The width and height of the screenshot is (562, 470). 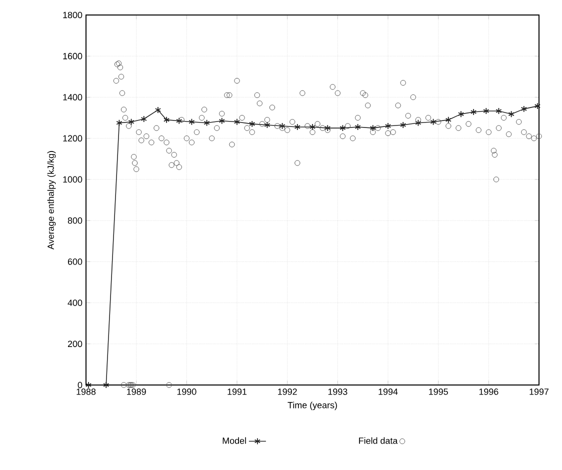 What do you see at coordinates (72, 179) in the screenshot?
I see `y-tick-label: 1000` at bounding box center [72, 179].